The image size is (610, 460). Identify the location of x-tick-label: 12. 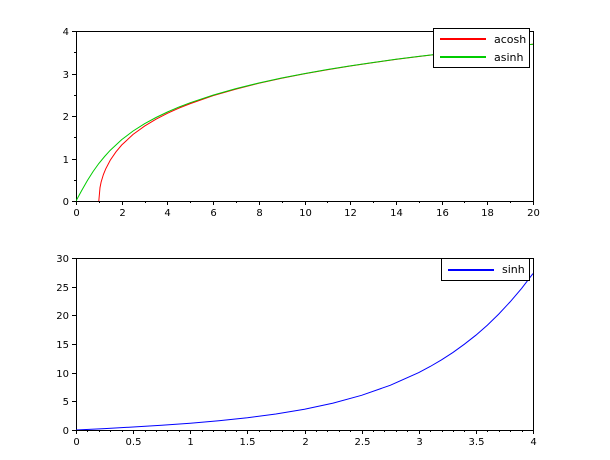
(350, 213).